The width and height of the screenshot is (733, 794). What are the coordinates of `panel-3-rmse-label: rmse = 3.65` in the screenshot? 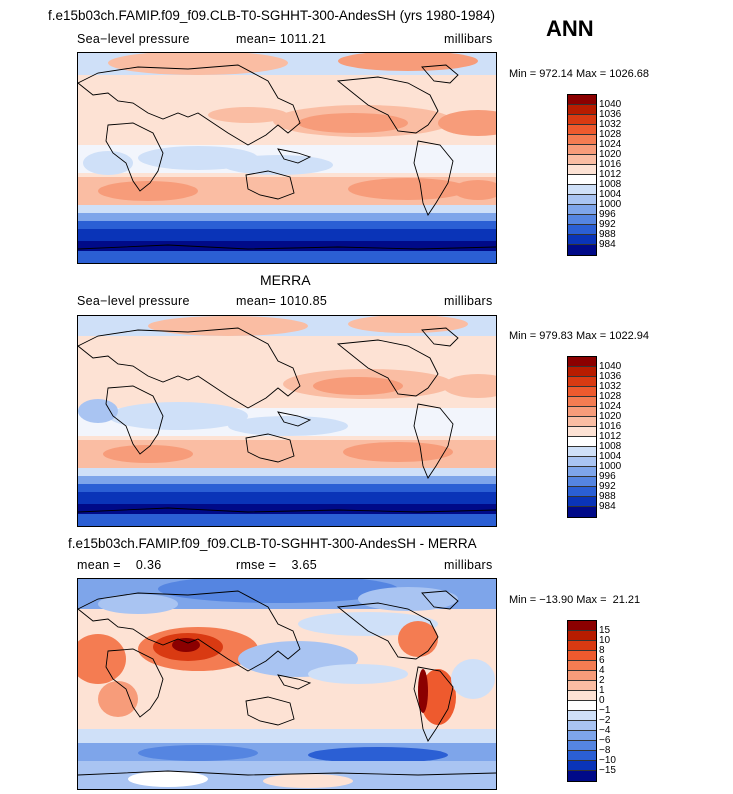 It's located at (276, 565).